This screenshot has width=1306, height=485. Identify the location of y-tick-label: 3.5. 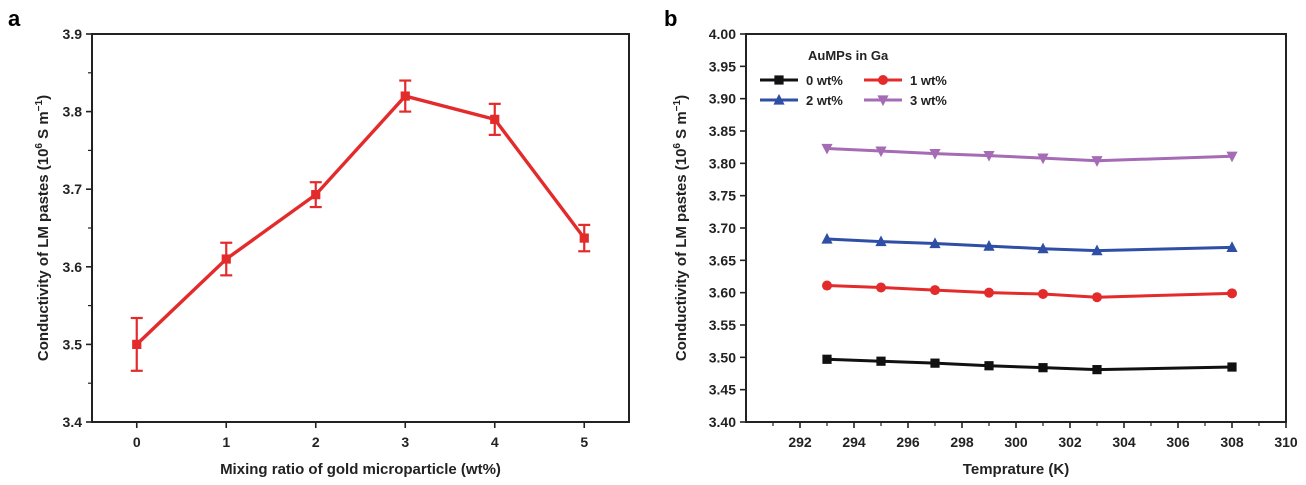
(73, 344).